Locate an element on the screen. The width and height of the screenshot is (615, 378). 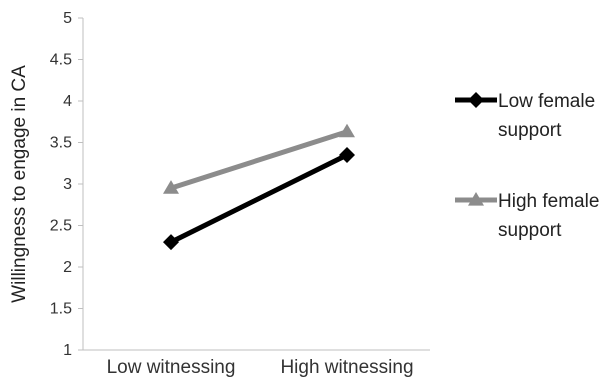
y-tick-label: 1.5 is located at coordinates (61, 309).